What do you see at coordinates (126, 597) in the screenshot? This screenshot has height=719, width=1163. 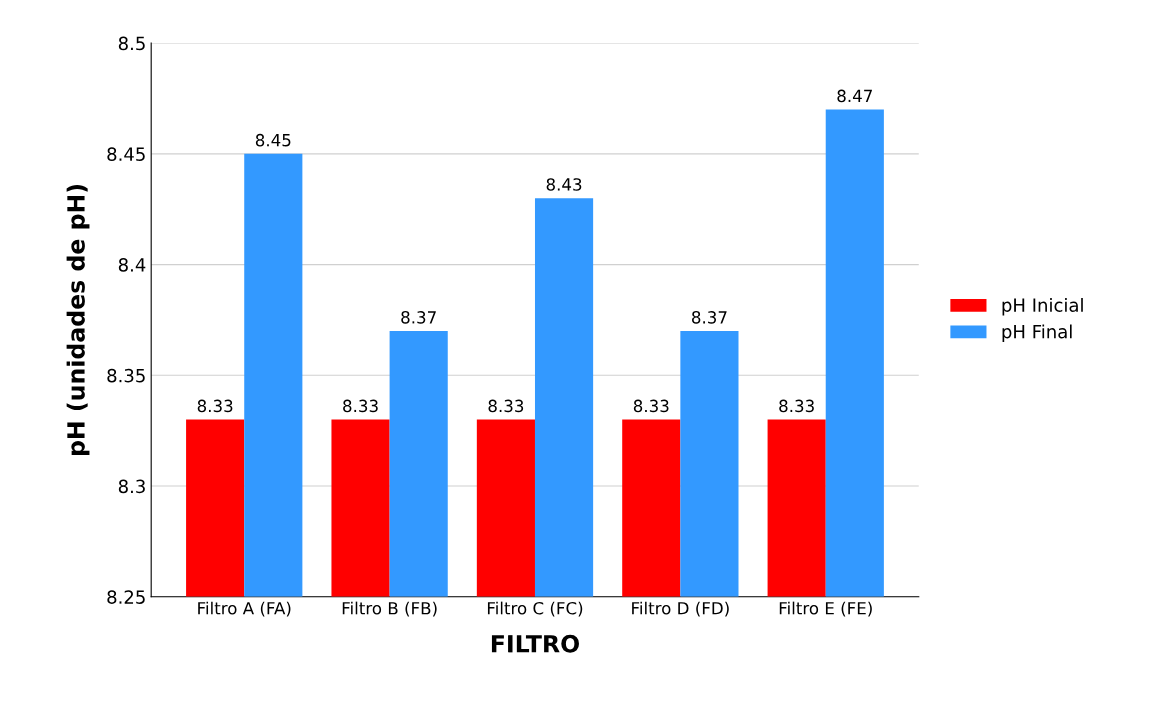 I see `y-tick-label: 8.25` at bounding box center [126, 597].